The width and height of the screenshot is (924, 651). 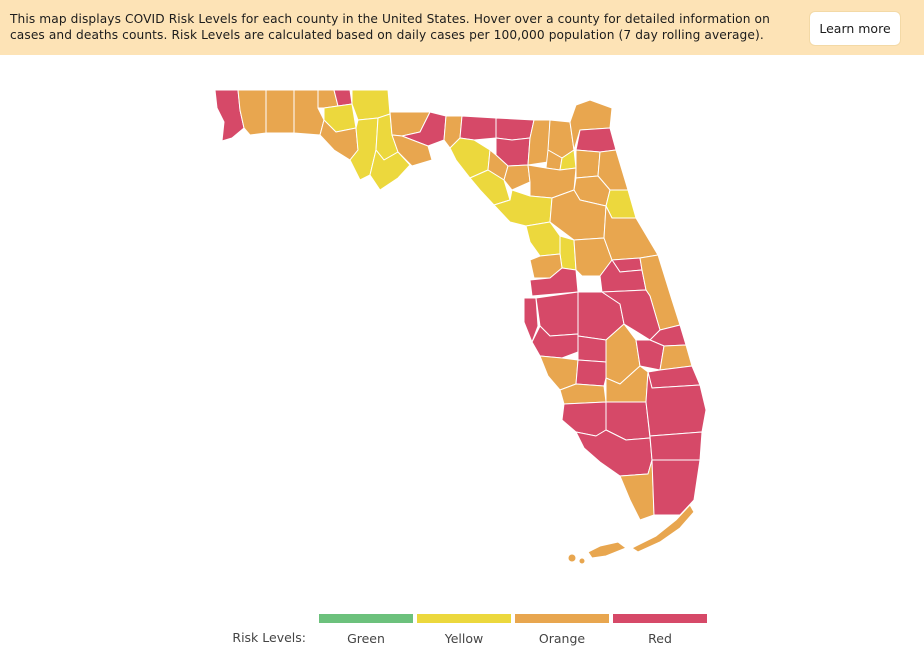 I want to click on county-madison, so click(x=478, y=128).